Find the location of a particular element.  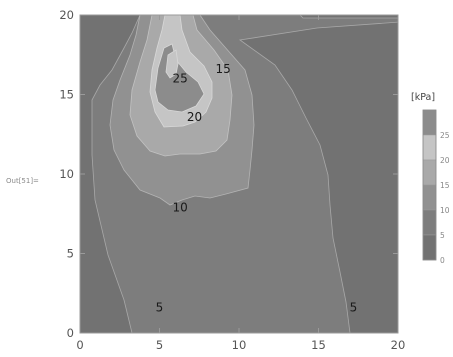

legend-title: [kPa] is located at coordinates (423, 97).